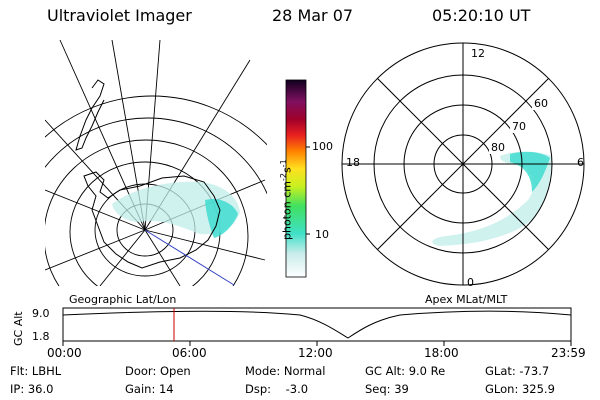  Describe the element at coordinates (463, 164) in the screenshot. I see `mlt-line-diag` at that location.